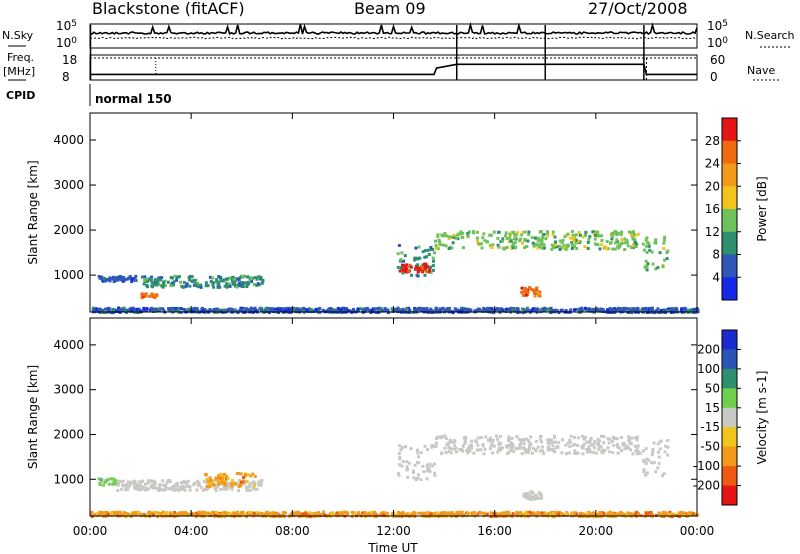 This screenshot has height=554, width=800. Describe the element at coordinates (638, 9) in the screenshot. I see `date-label: 27/Oct/2008` at that location.